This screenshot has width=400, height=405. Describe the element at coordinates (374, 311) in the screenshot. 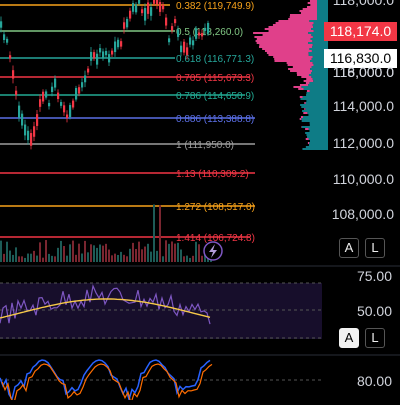

I see `rsi-axis-label: 50.00` at that location.